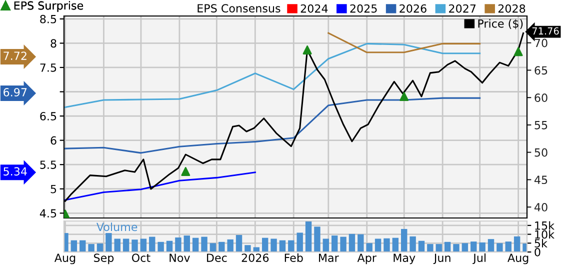  What do you see at coordinates (49, 6) in the screenshot?
I see `legend-label: EPS Surprise` at bounding box center [49, 6].